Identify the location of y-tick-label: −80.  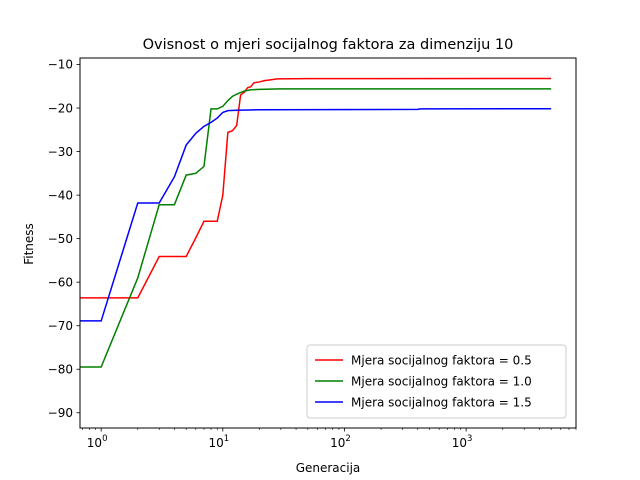
(60, 369).